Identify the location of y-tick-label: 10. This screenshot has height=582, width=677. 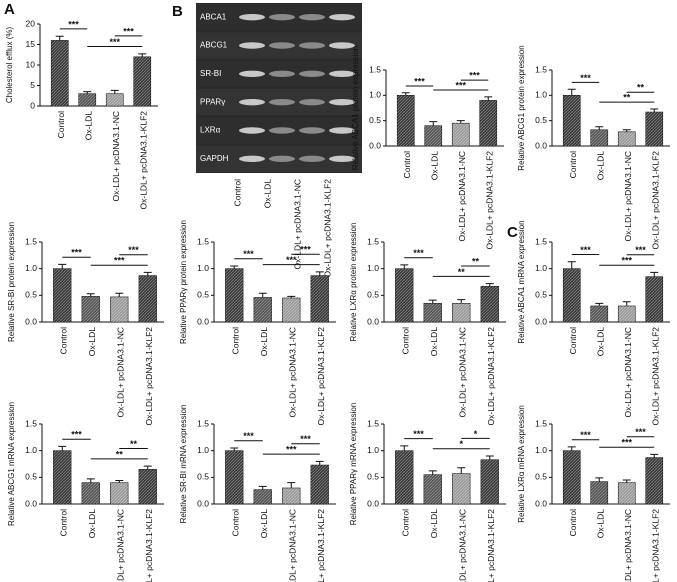
(31, 64).